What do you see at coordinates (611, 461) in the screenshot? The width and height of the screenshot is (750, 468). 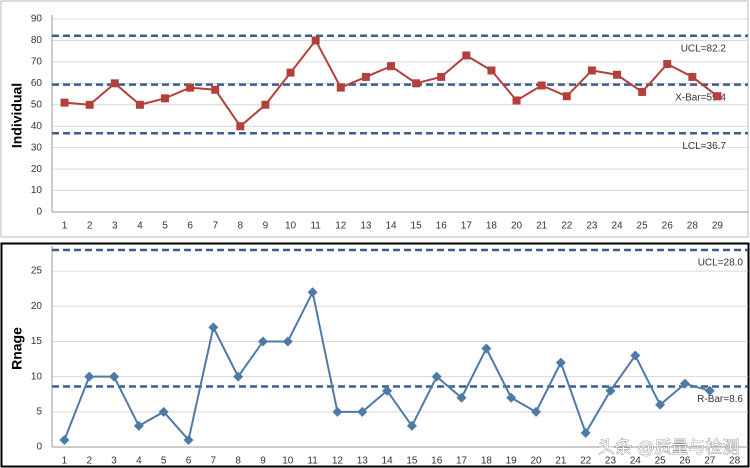 I see `x-tick-label: 23` at bounding box center [611, 461].